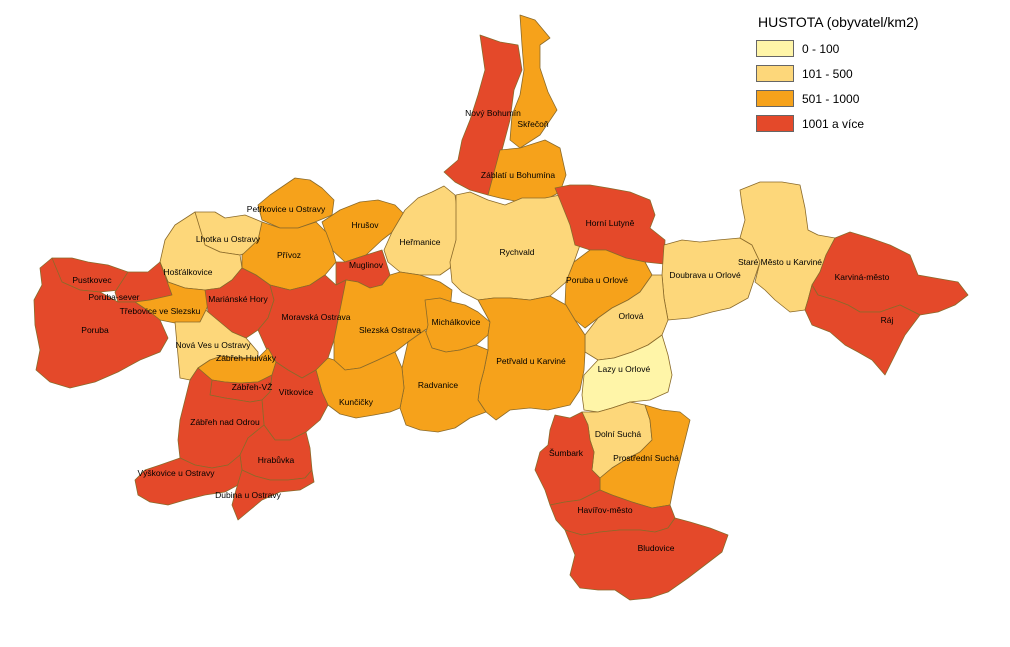  I want to click on district-label: Dubina u Ostravy, so click(248, 495).